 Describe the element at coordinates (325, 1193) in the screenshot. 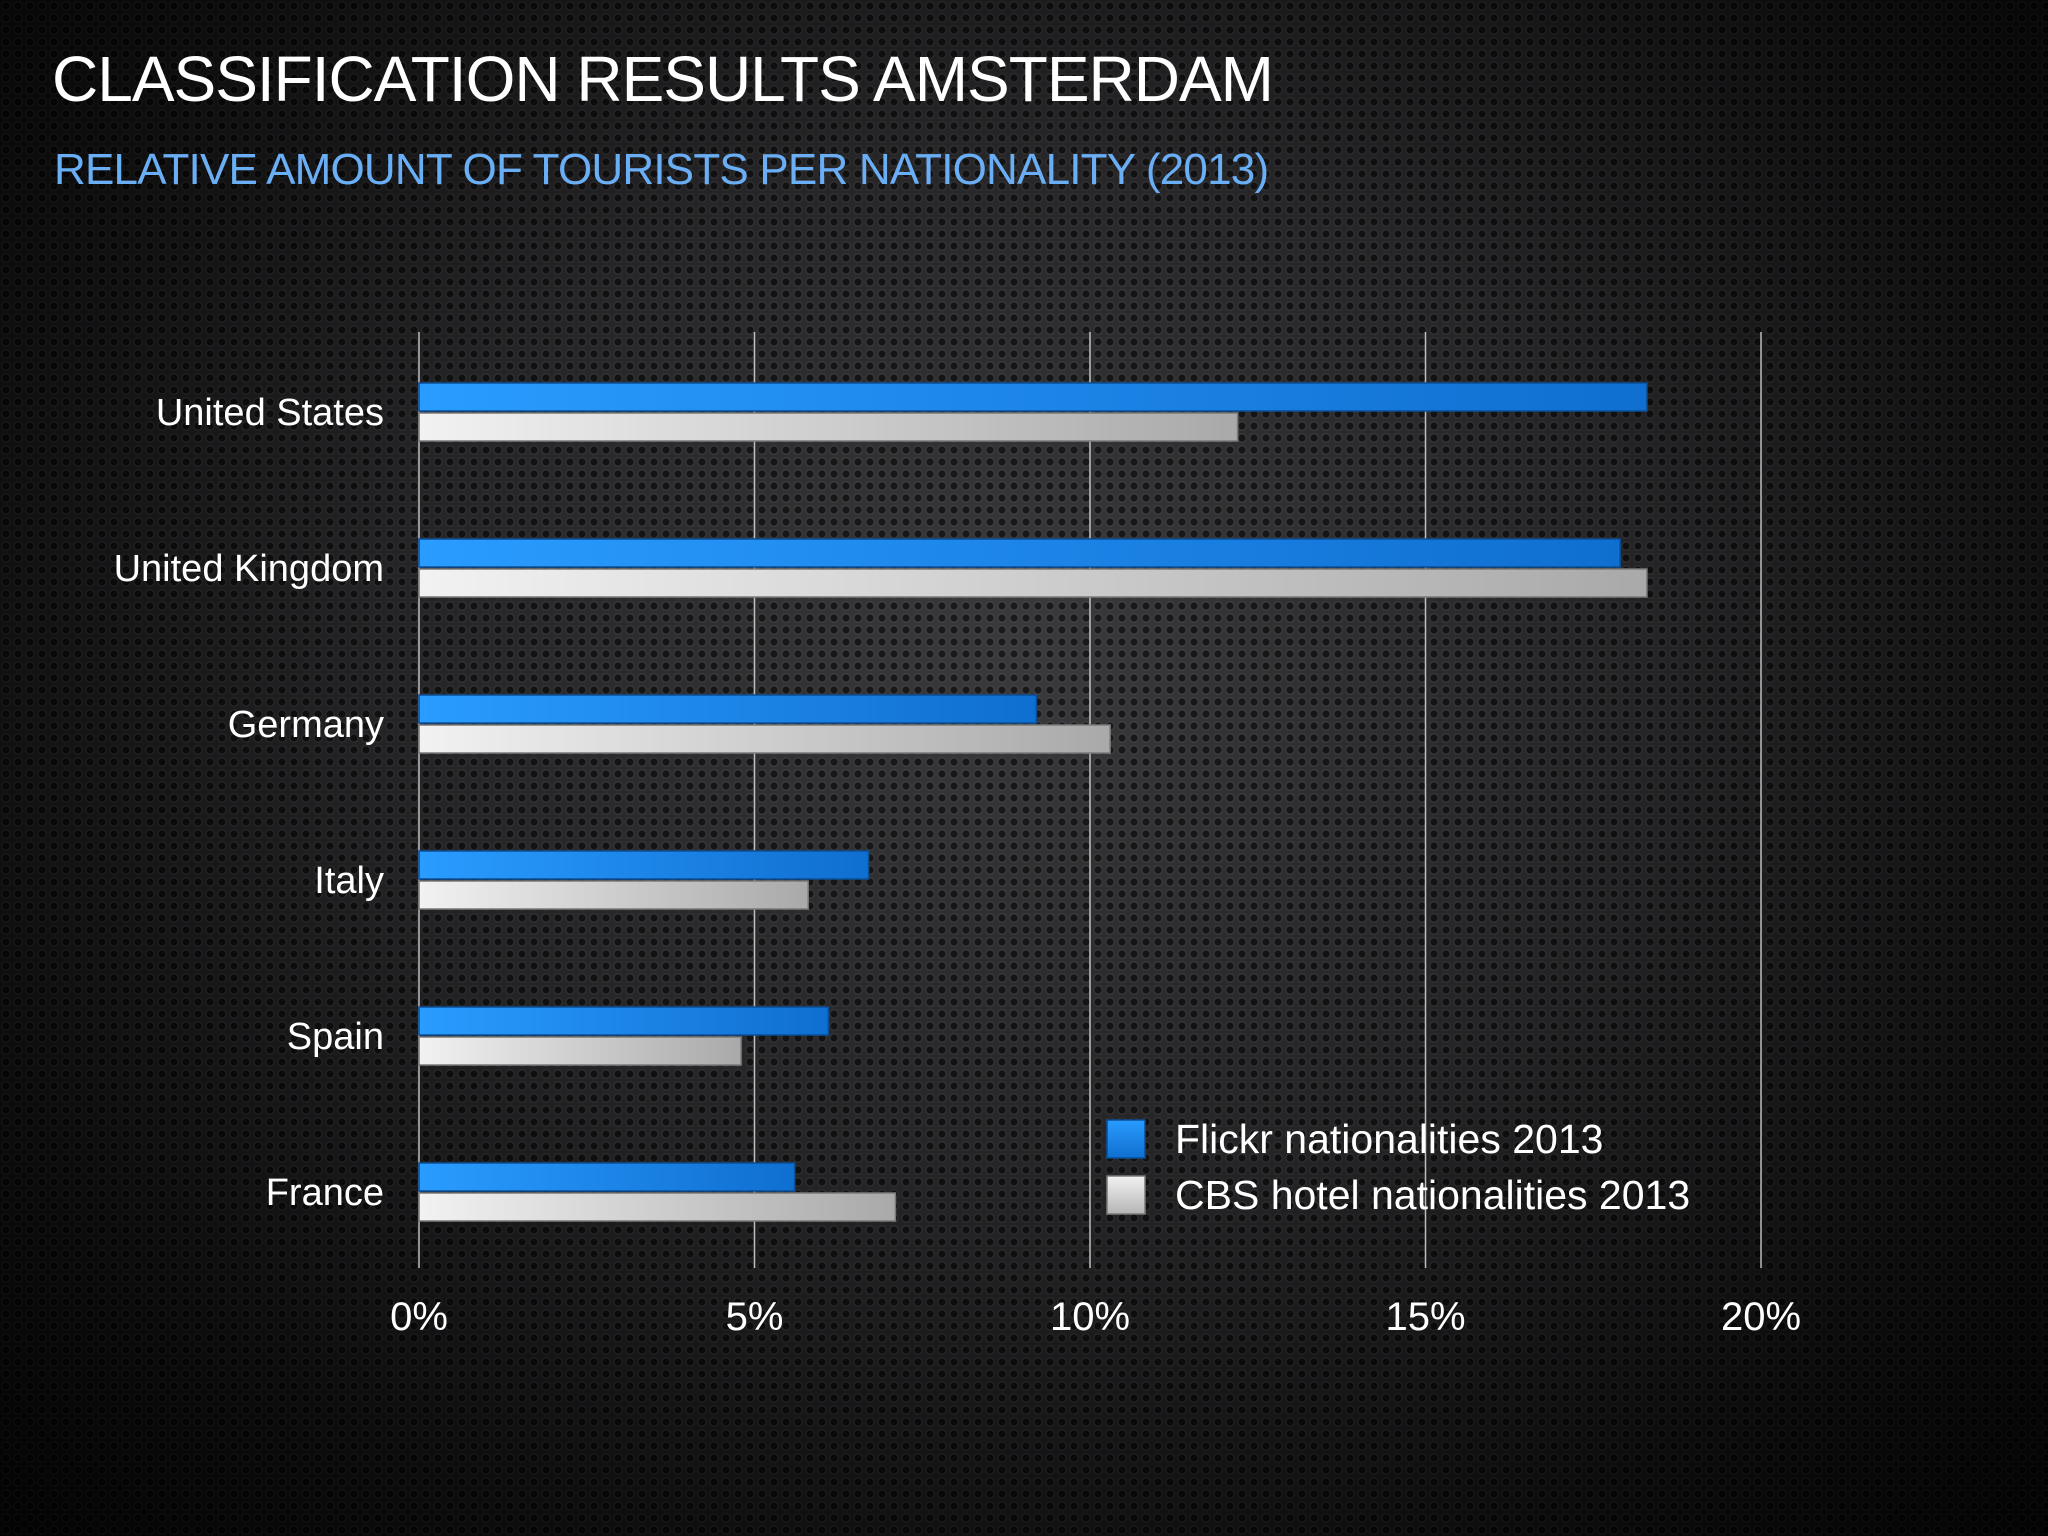

I see `category-label: France` at that location.